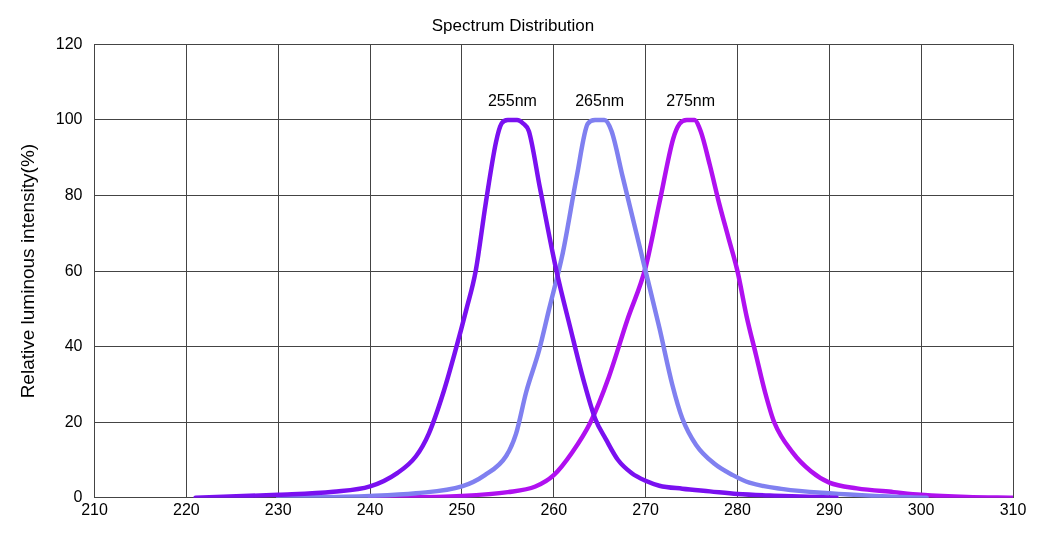  What do you see at coordinates (278, 509) in the screenshot?
I see `x-tick-label: 230` at bounding box center [278, 509].